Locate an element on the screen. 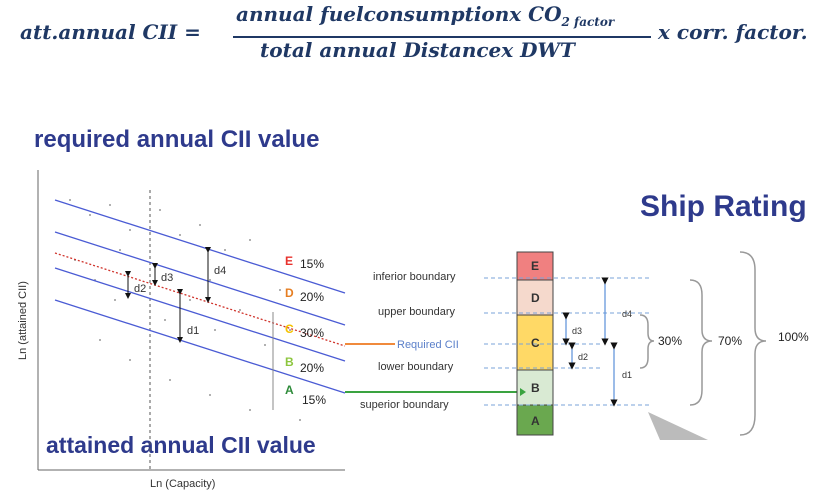 Image resolution: width=838 pixels, height=495 pixels. band-e-letter: E is located at coordinates (535, 266).